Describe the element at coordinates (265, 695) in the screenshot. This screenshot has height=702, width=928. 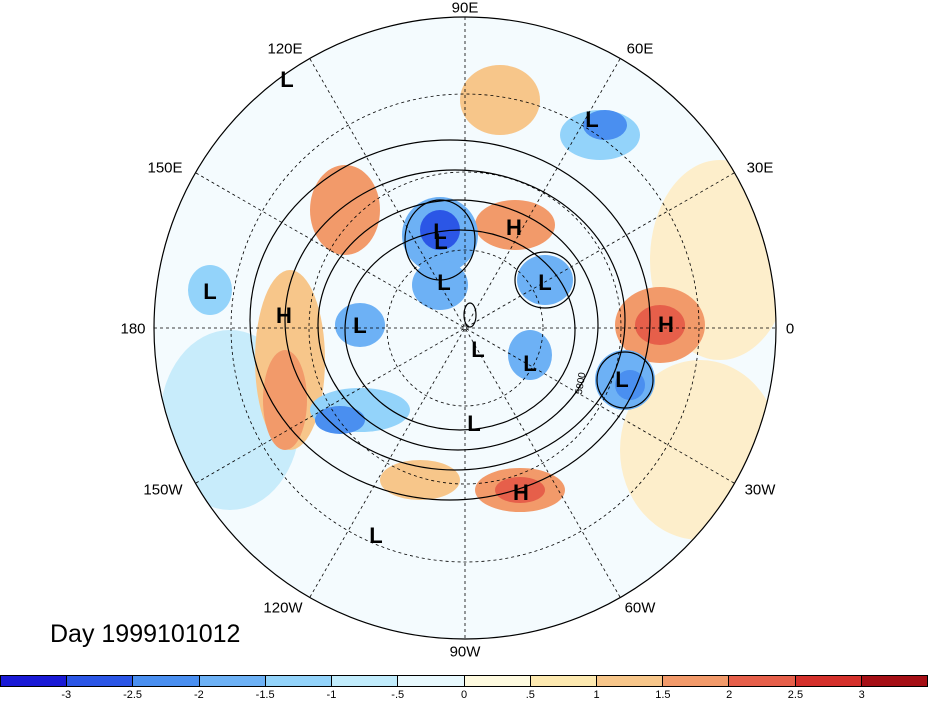
I see `colorbar-label: -1.5` at that location.